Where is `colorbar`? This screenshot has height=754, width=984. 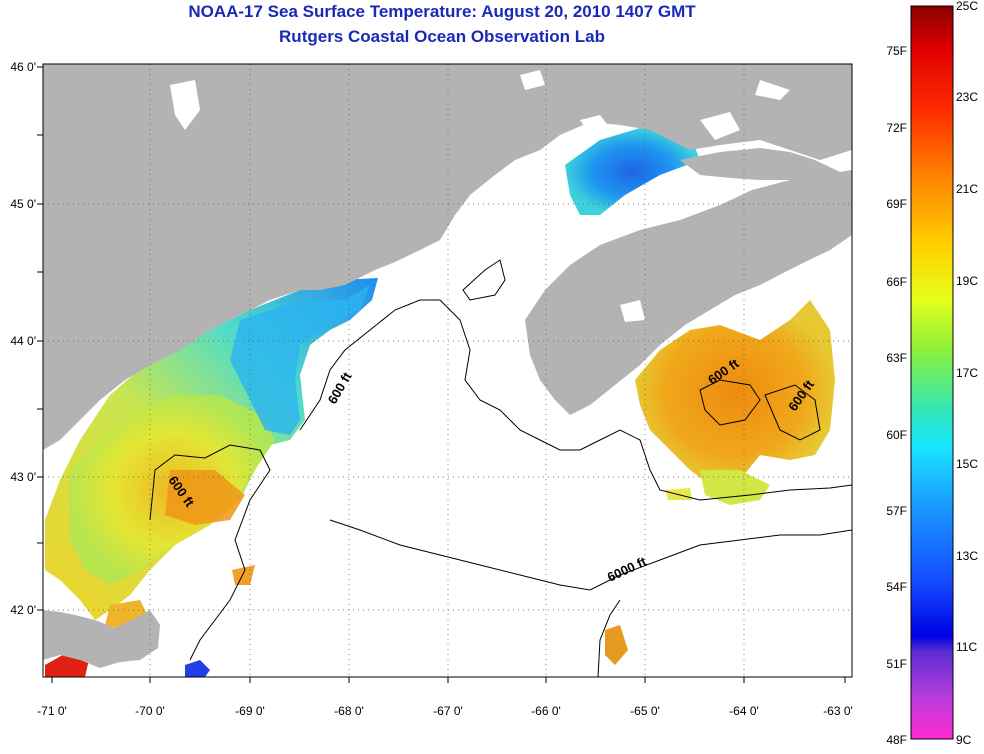
colorbar is located at coordinates (932, 372).